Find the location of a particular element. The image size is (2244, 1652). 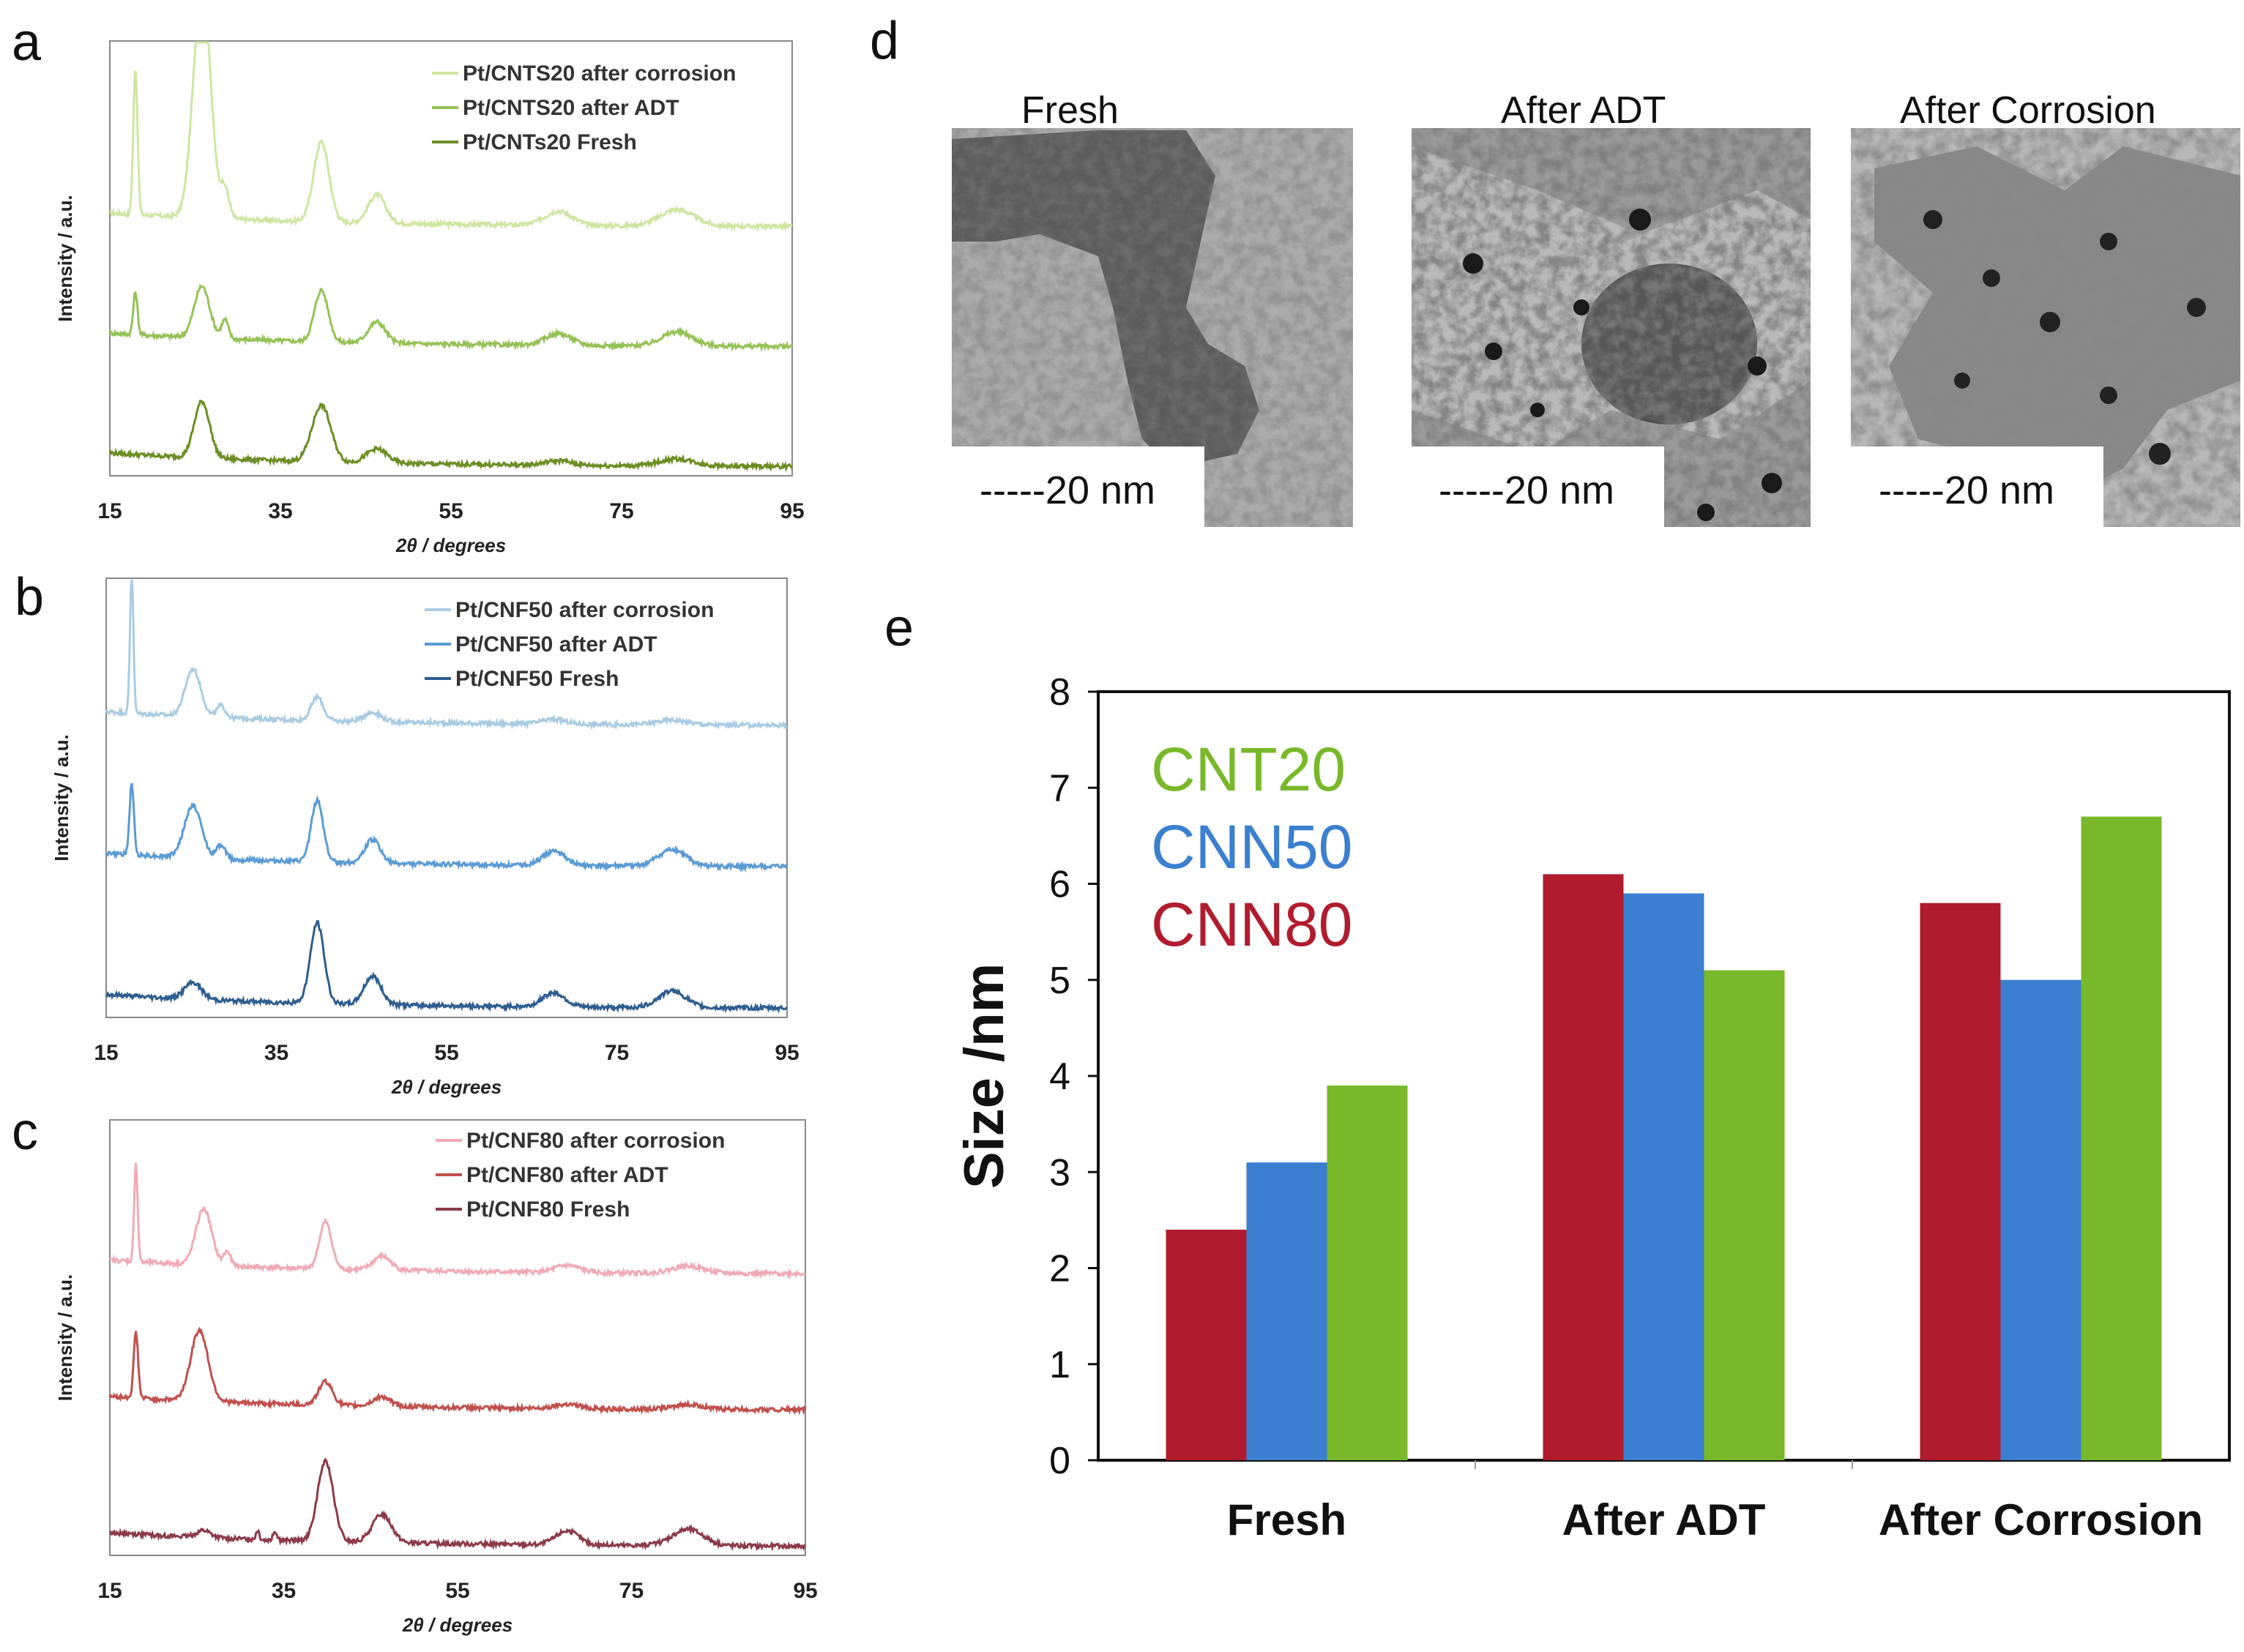

panel-label-c: c is located at coordinates (25, 1131).